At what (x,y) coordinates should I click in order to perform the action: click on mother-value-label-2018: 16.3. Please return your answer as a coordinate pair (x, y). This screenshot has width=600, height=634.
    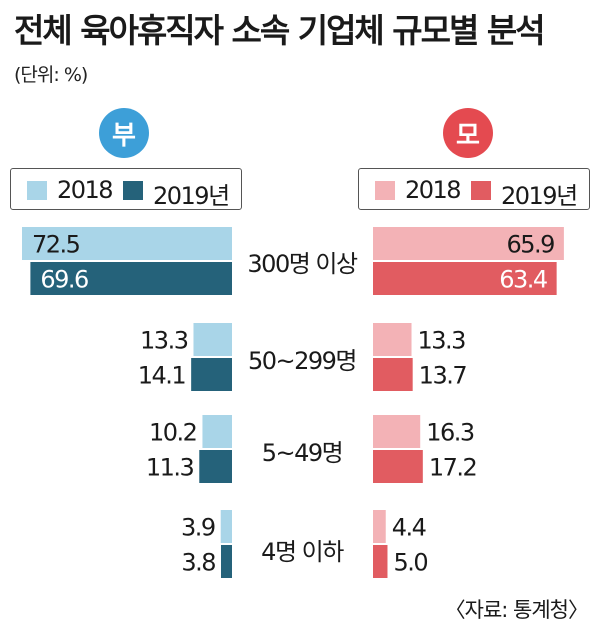
    Looking at the image, I should click on (450, 433).